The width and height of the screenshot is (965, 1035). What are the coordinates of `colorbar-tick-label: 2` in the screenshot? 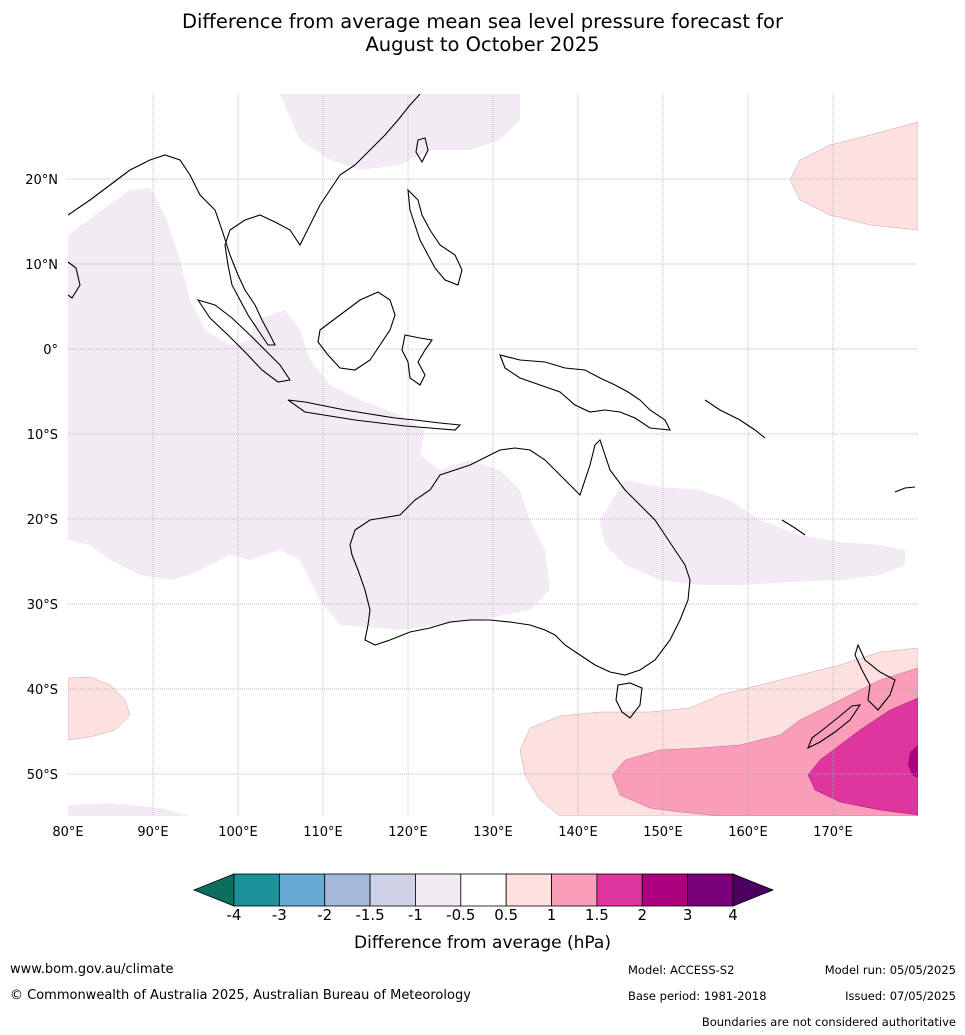 It's located at (642, 915).